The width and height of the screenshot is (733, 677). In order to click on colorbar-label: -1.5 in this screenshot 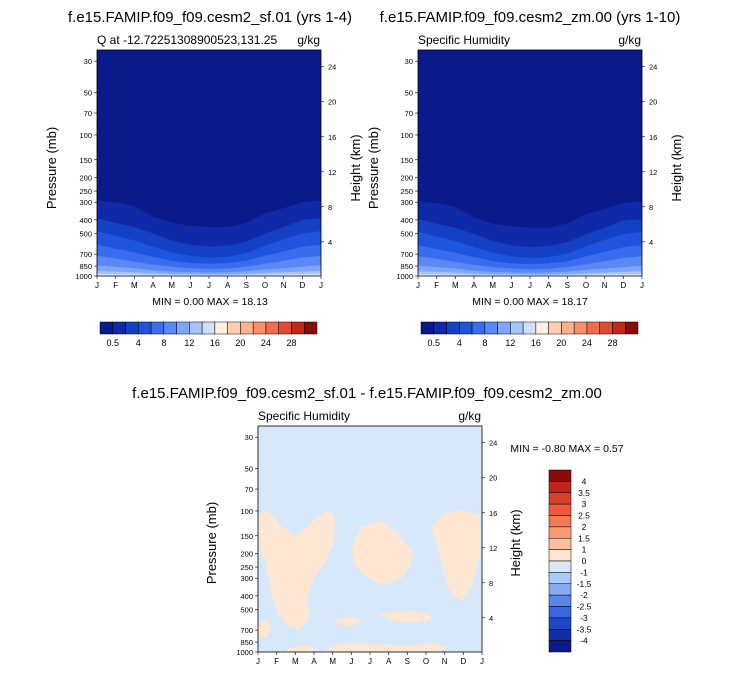, I will do `click(584, 584)`.